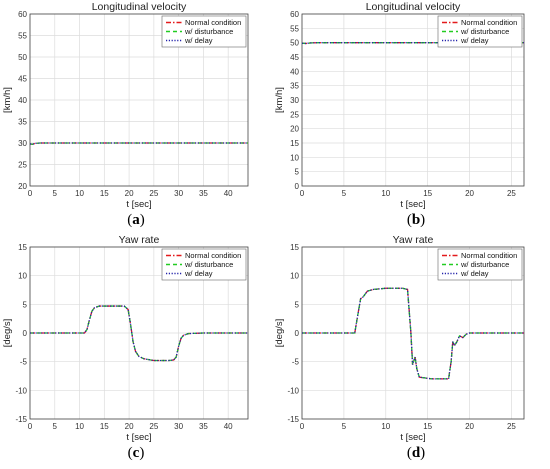 The width and height of the screenshot is (550, 469). I want to click on caption-a-letter: a, so click(136, 220).